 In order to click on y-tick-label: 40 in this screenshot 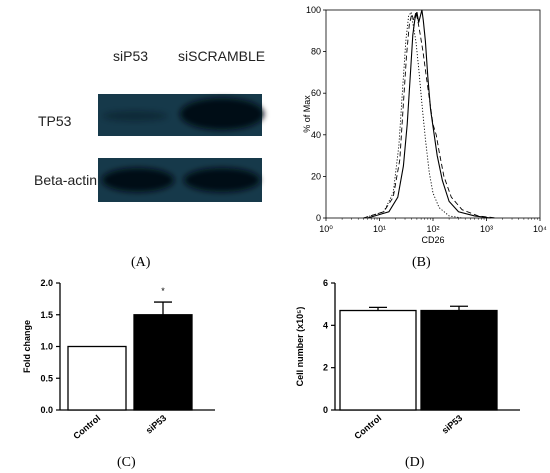, I will do `click(316, 135)`.